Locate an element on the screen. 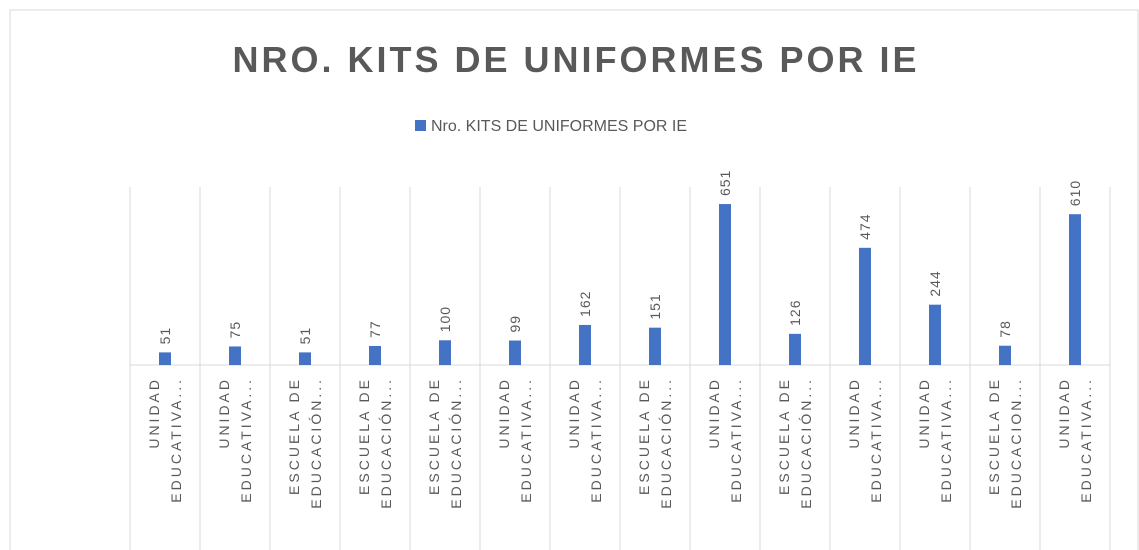  data-label: 126 is located at coordinates (795, 312).